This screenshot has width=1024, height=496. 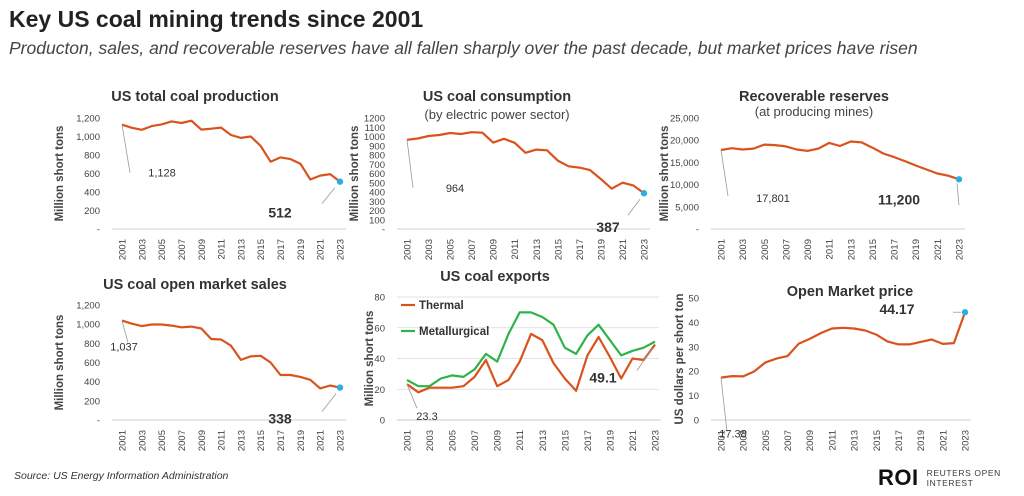 I want to click on annotation-label: 512, so click(x=280, y=213).